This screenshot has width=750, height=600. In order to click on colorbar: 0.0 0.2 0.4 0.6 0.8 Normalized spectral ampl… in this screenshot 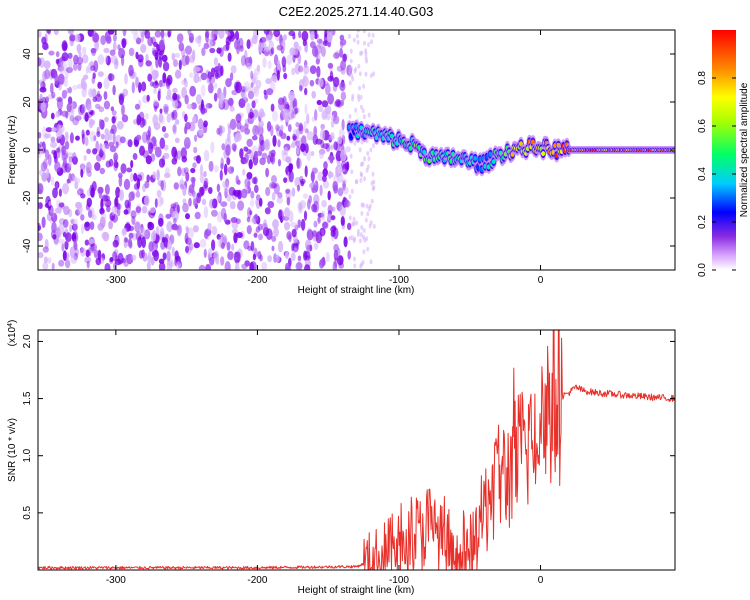, I will do `click(723, 153)`.